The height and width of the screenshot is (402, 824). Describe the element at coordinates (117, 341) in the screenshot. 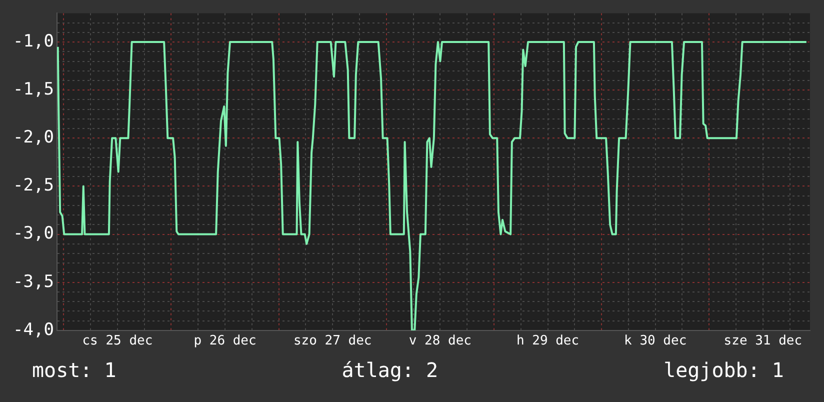

I see `x-tick-label: cs 25 dec` at that location.